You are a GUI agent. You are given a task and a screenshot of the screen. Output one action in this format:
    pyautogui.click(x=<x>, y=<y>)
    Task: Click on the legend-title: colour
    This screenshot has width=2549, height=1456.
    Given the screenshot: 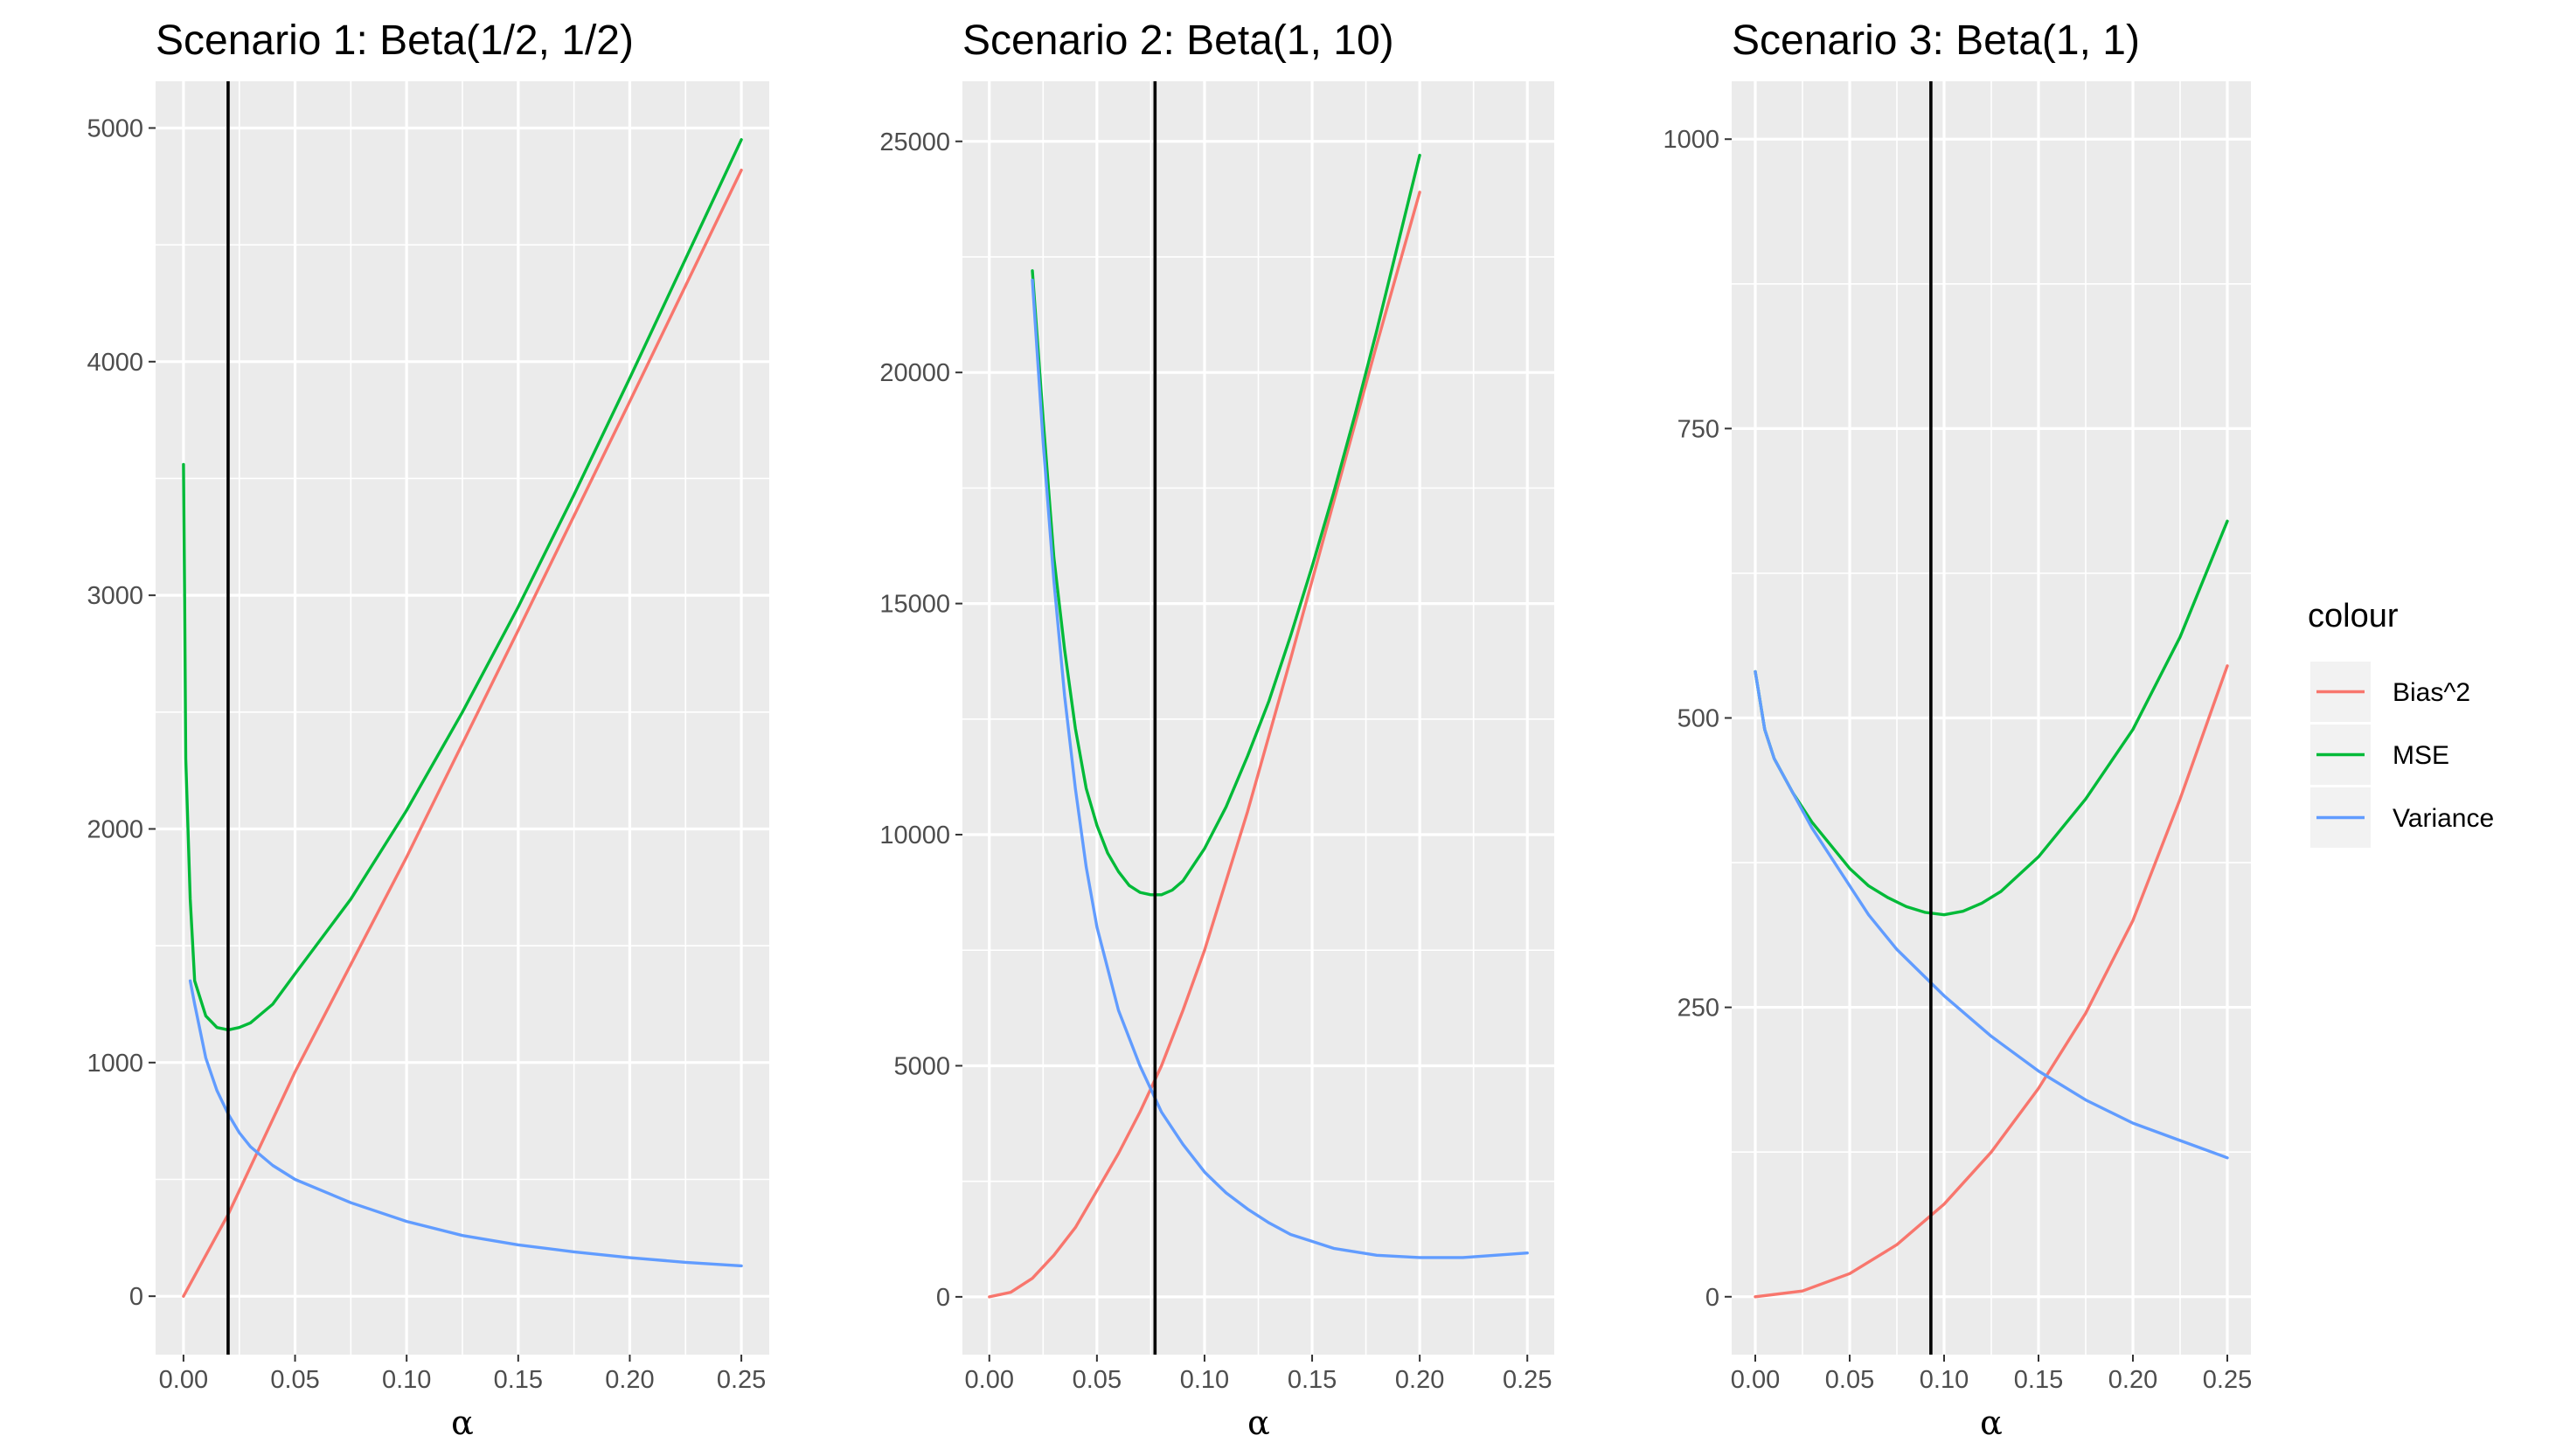 What is the action you would take?
    pyautogui.click(x=2353, y=616)
    